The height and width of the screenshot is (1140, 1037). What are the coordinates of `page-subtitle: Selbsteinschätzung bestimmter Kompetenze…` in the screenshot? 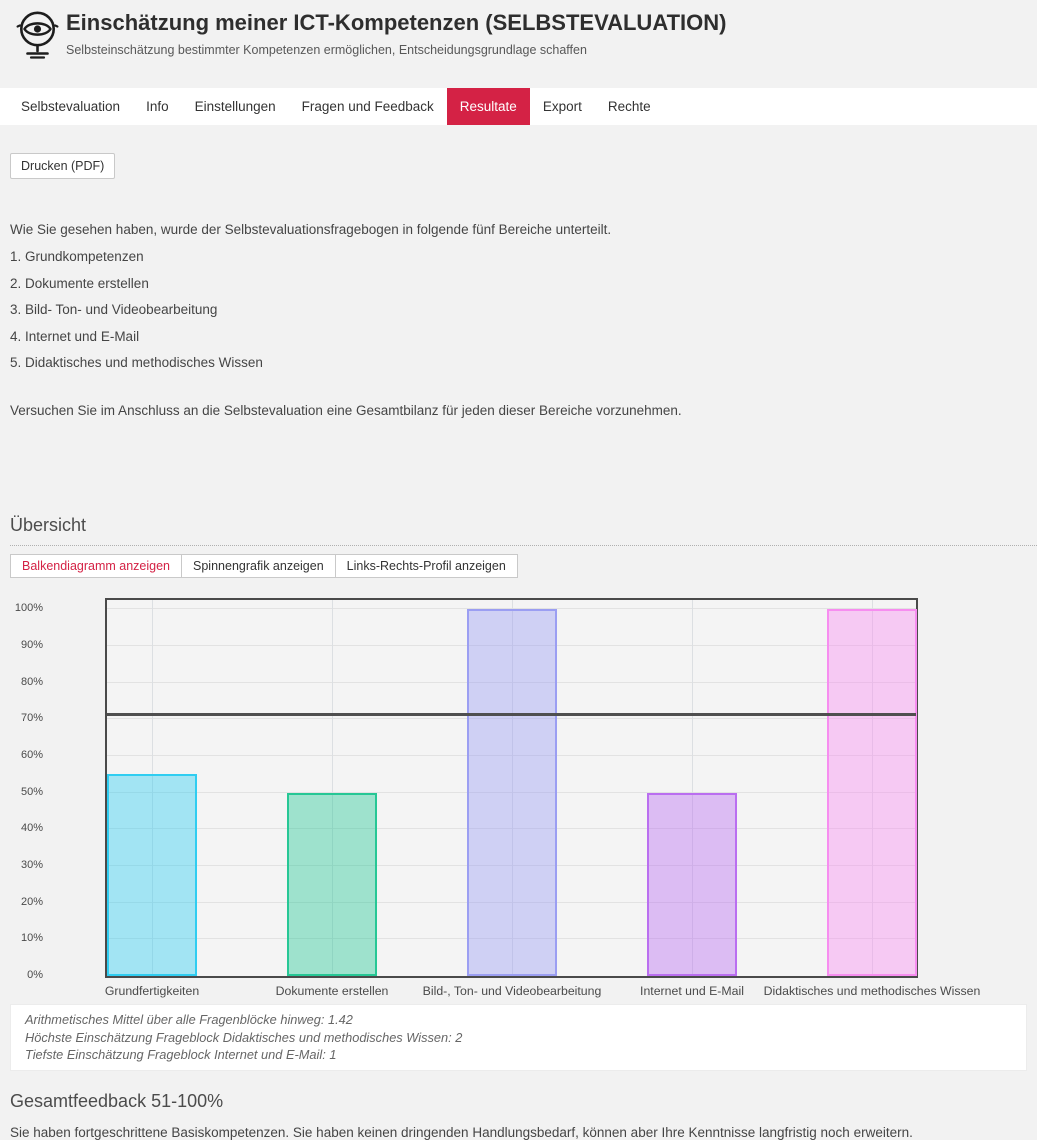 It's located at (326, 50).